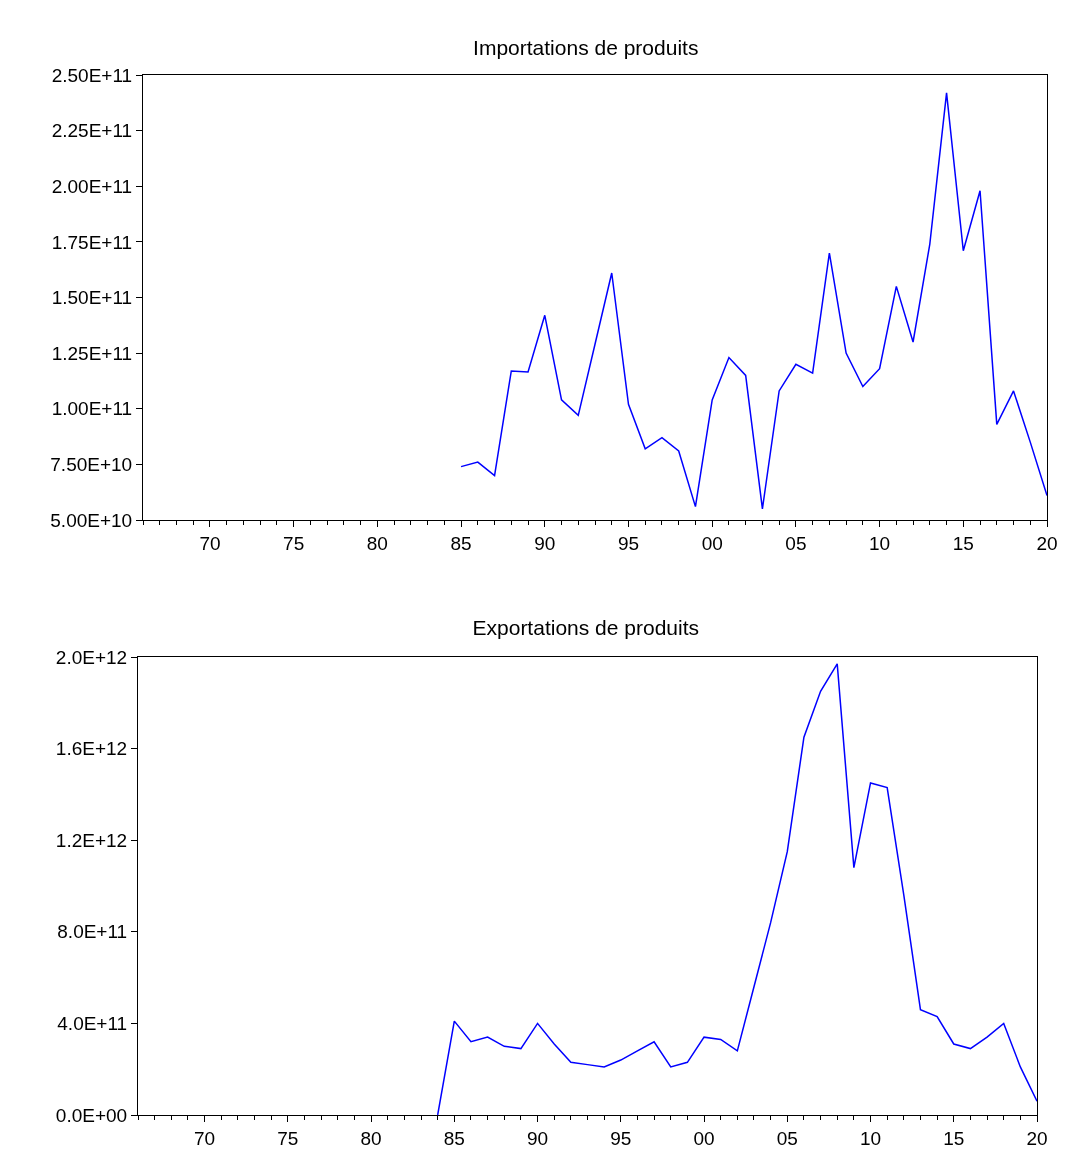 Image resolution: width=1065 pixels, height=1160 pixels. Describe the element at coordinates (92, 1024) in the screenshot. I see `y-tick-label: 4.0E+11` at that location.